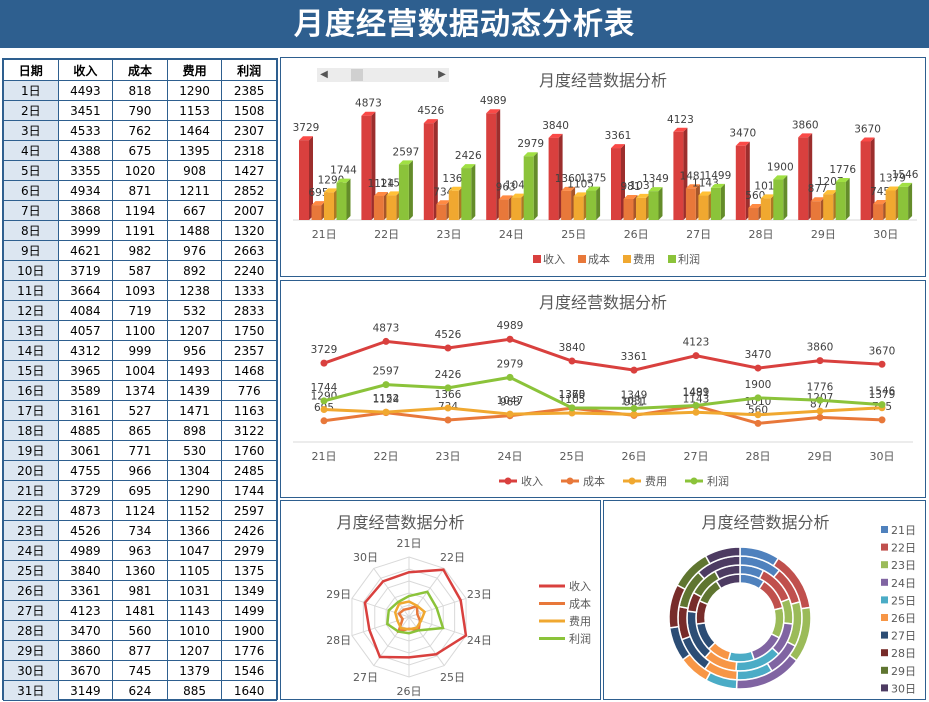  I want to click on x-tick-label: 29日, so click(820, 456).